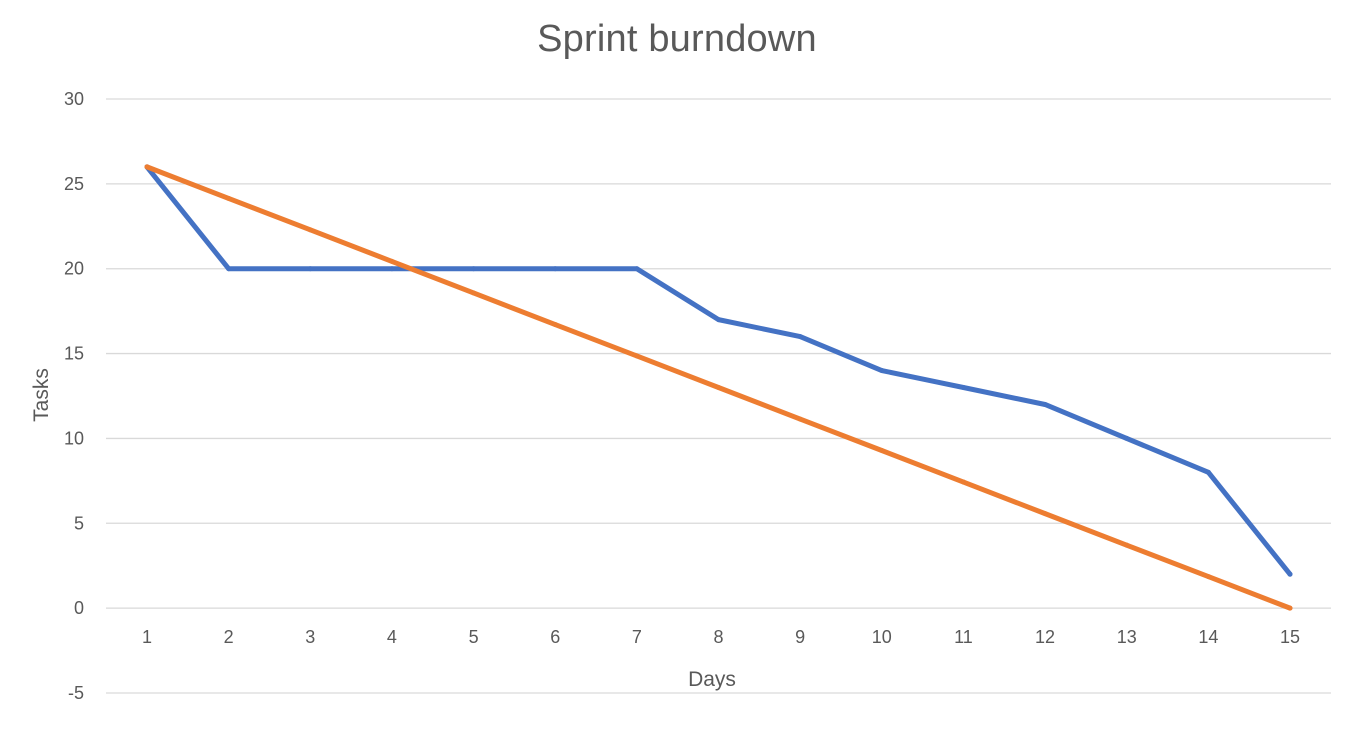 The image size is (1354, 756). Describe the element at coordinates (74, 354) in the screenshot. I see `y-tick-label: 15` at that location.